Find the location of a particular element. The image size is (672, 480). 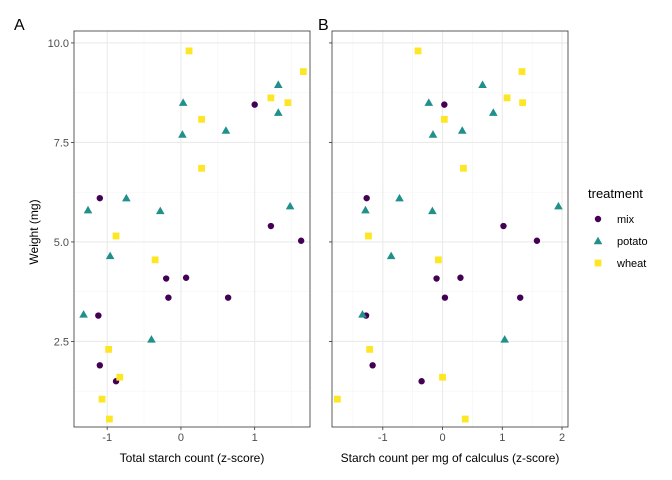

legend-label: potato is located at coordinates (632, 242).